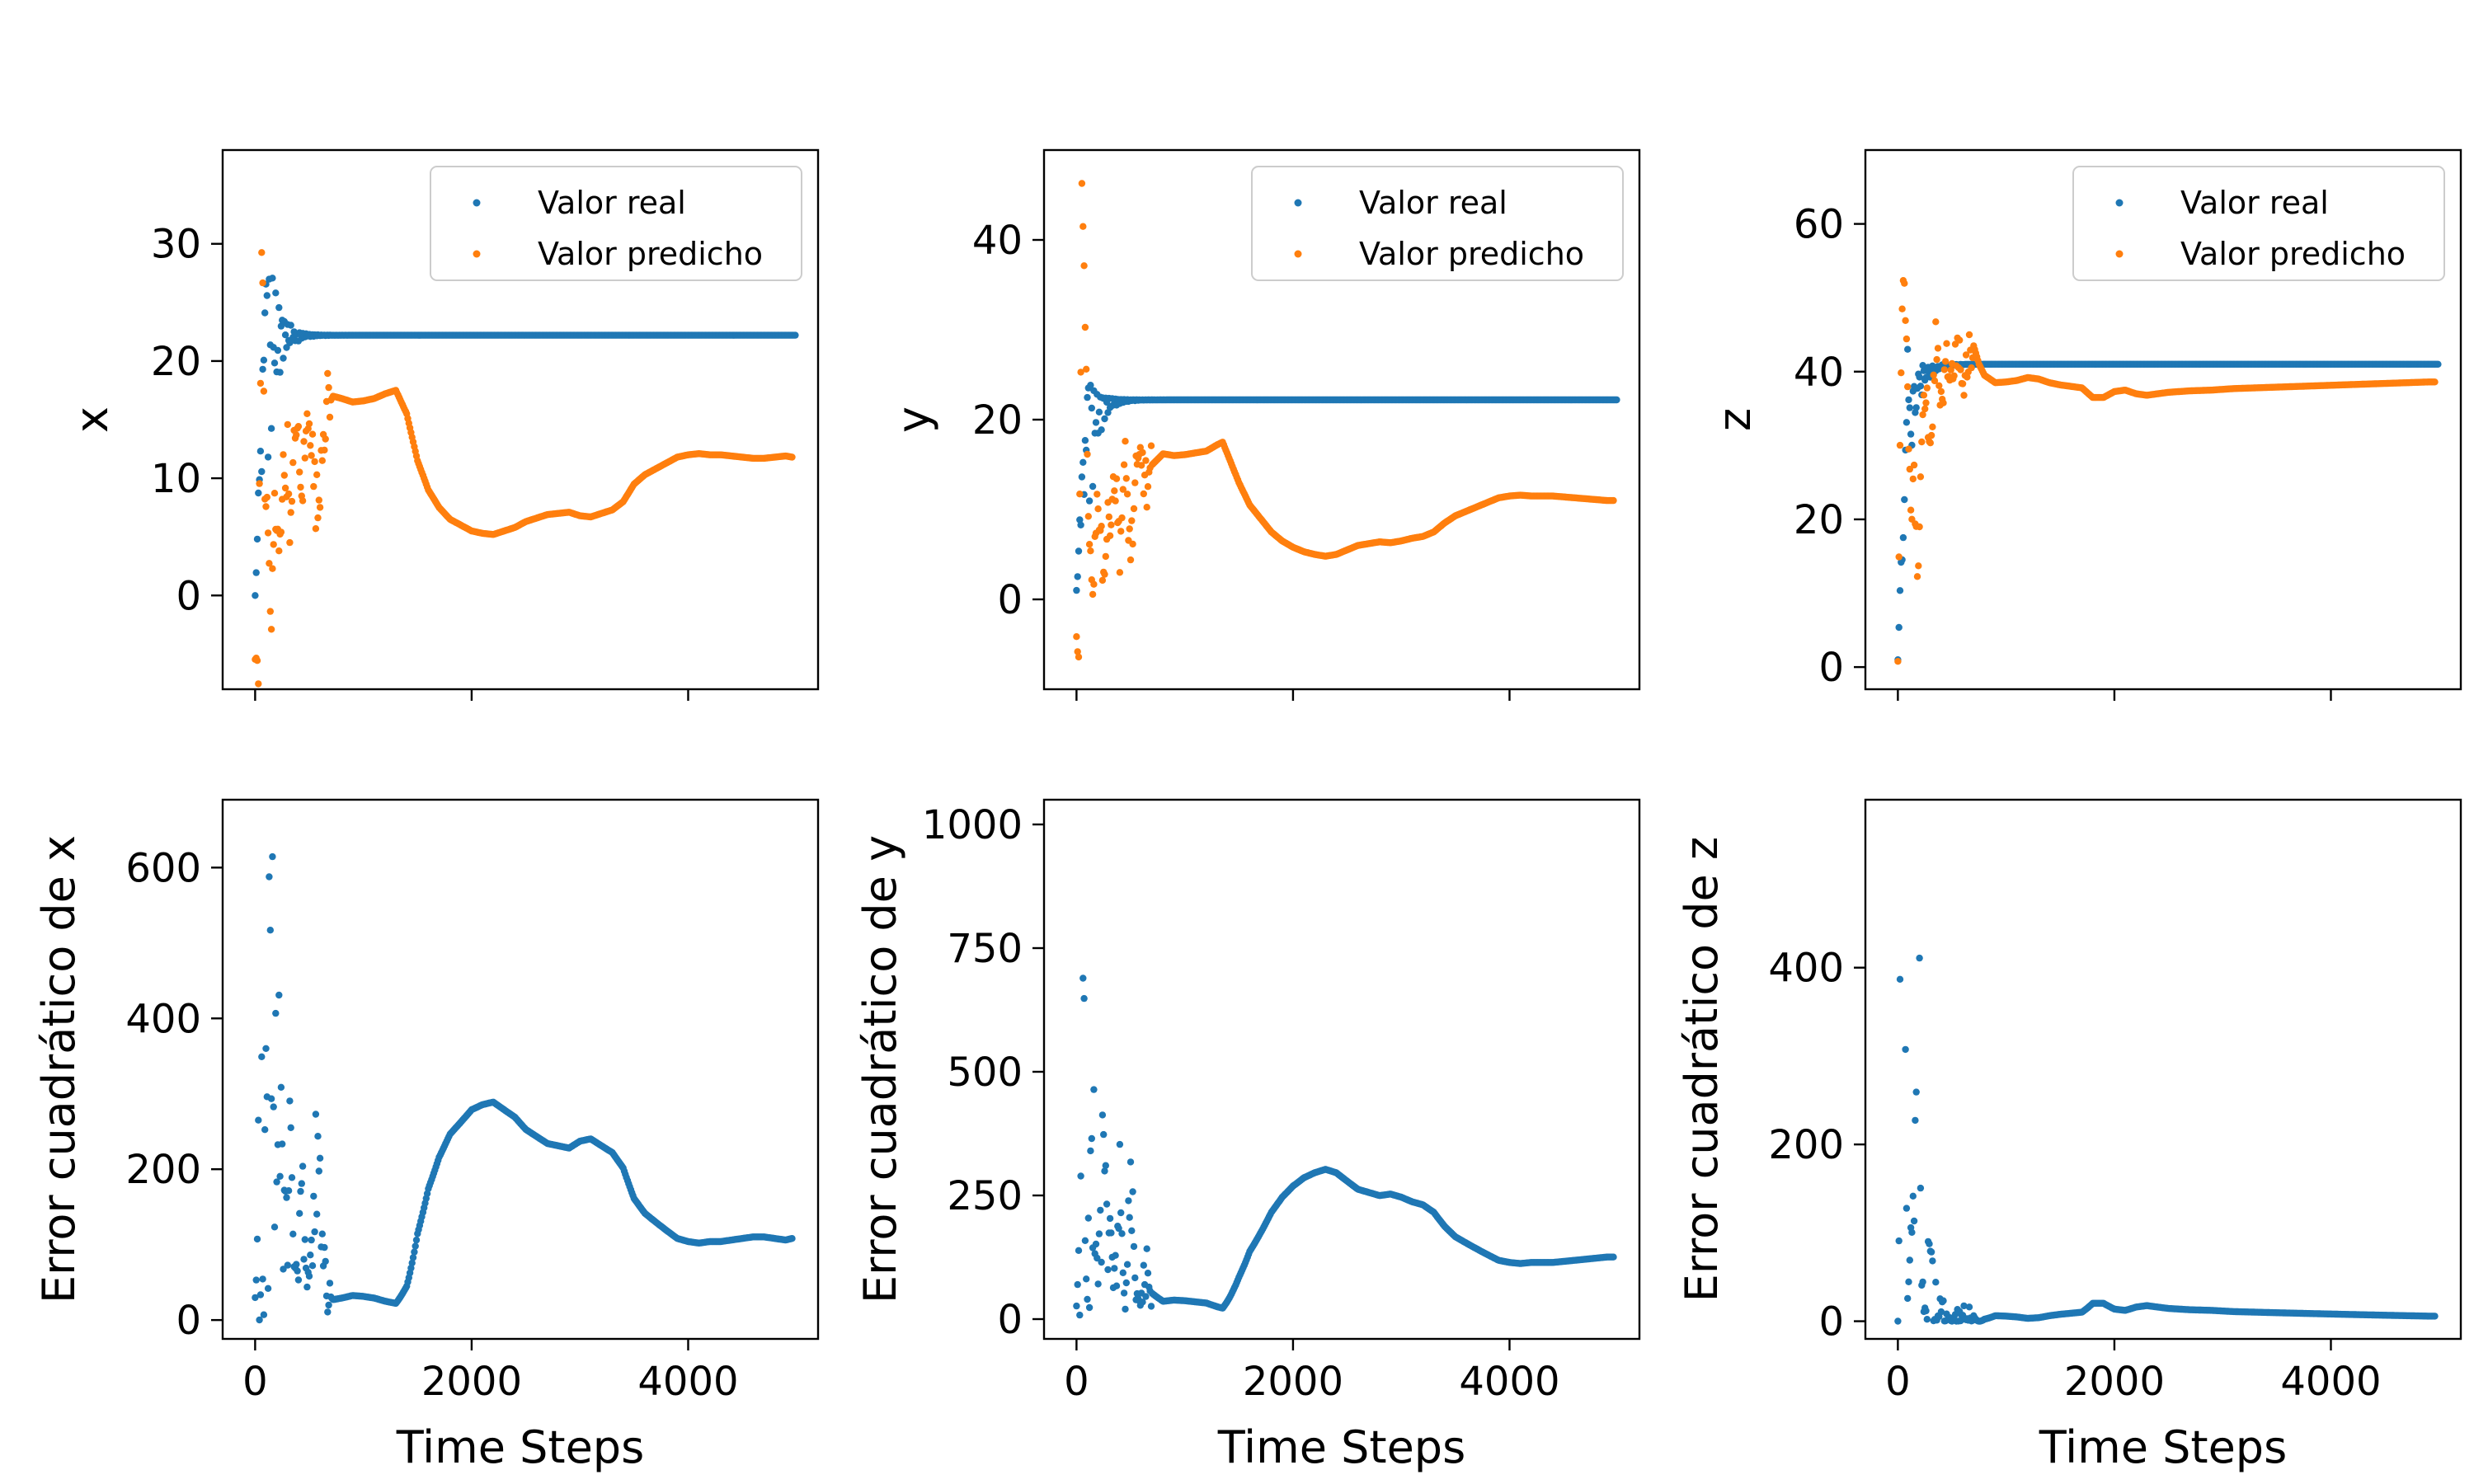  Describe the element at coordinates (1831, 668) in the screenshot. I see `y-tick-label: 0` at that location.